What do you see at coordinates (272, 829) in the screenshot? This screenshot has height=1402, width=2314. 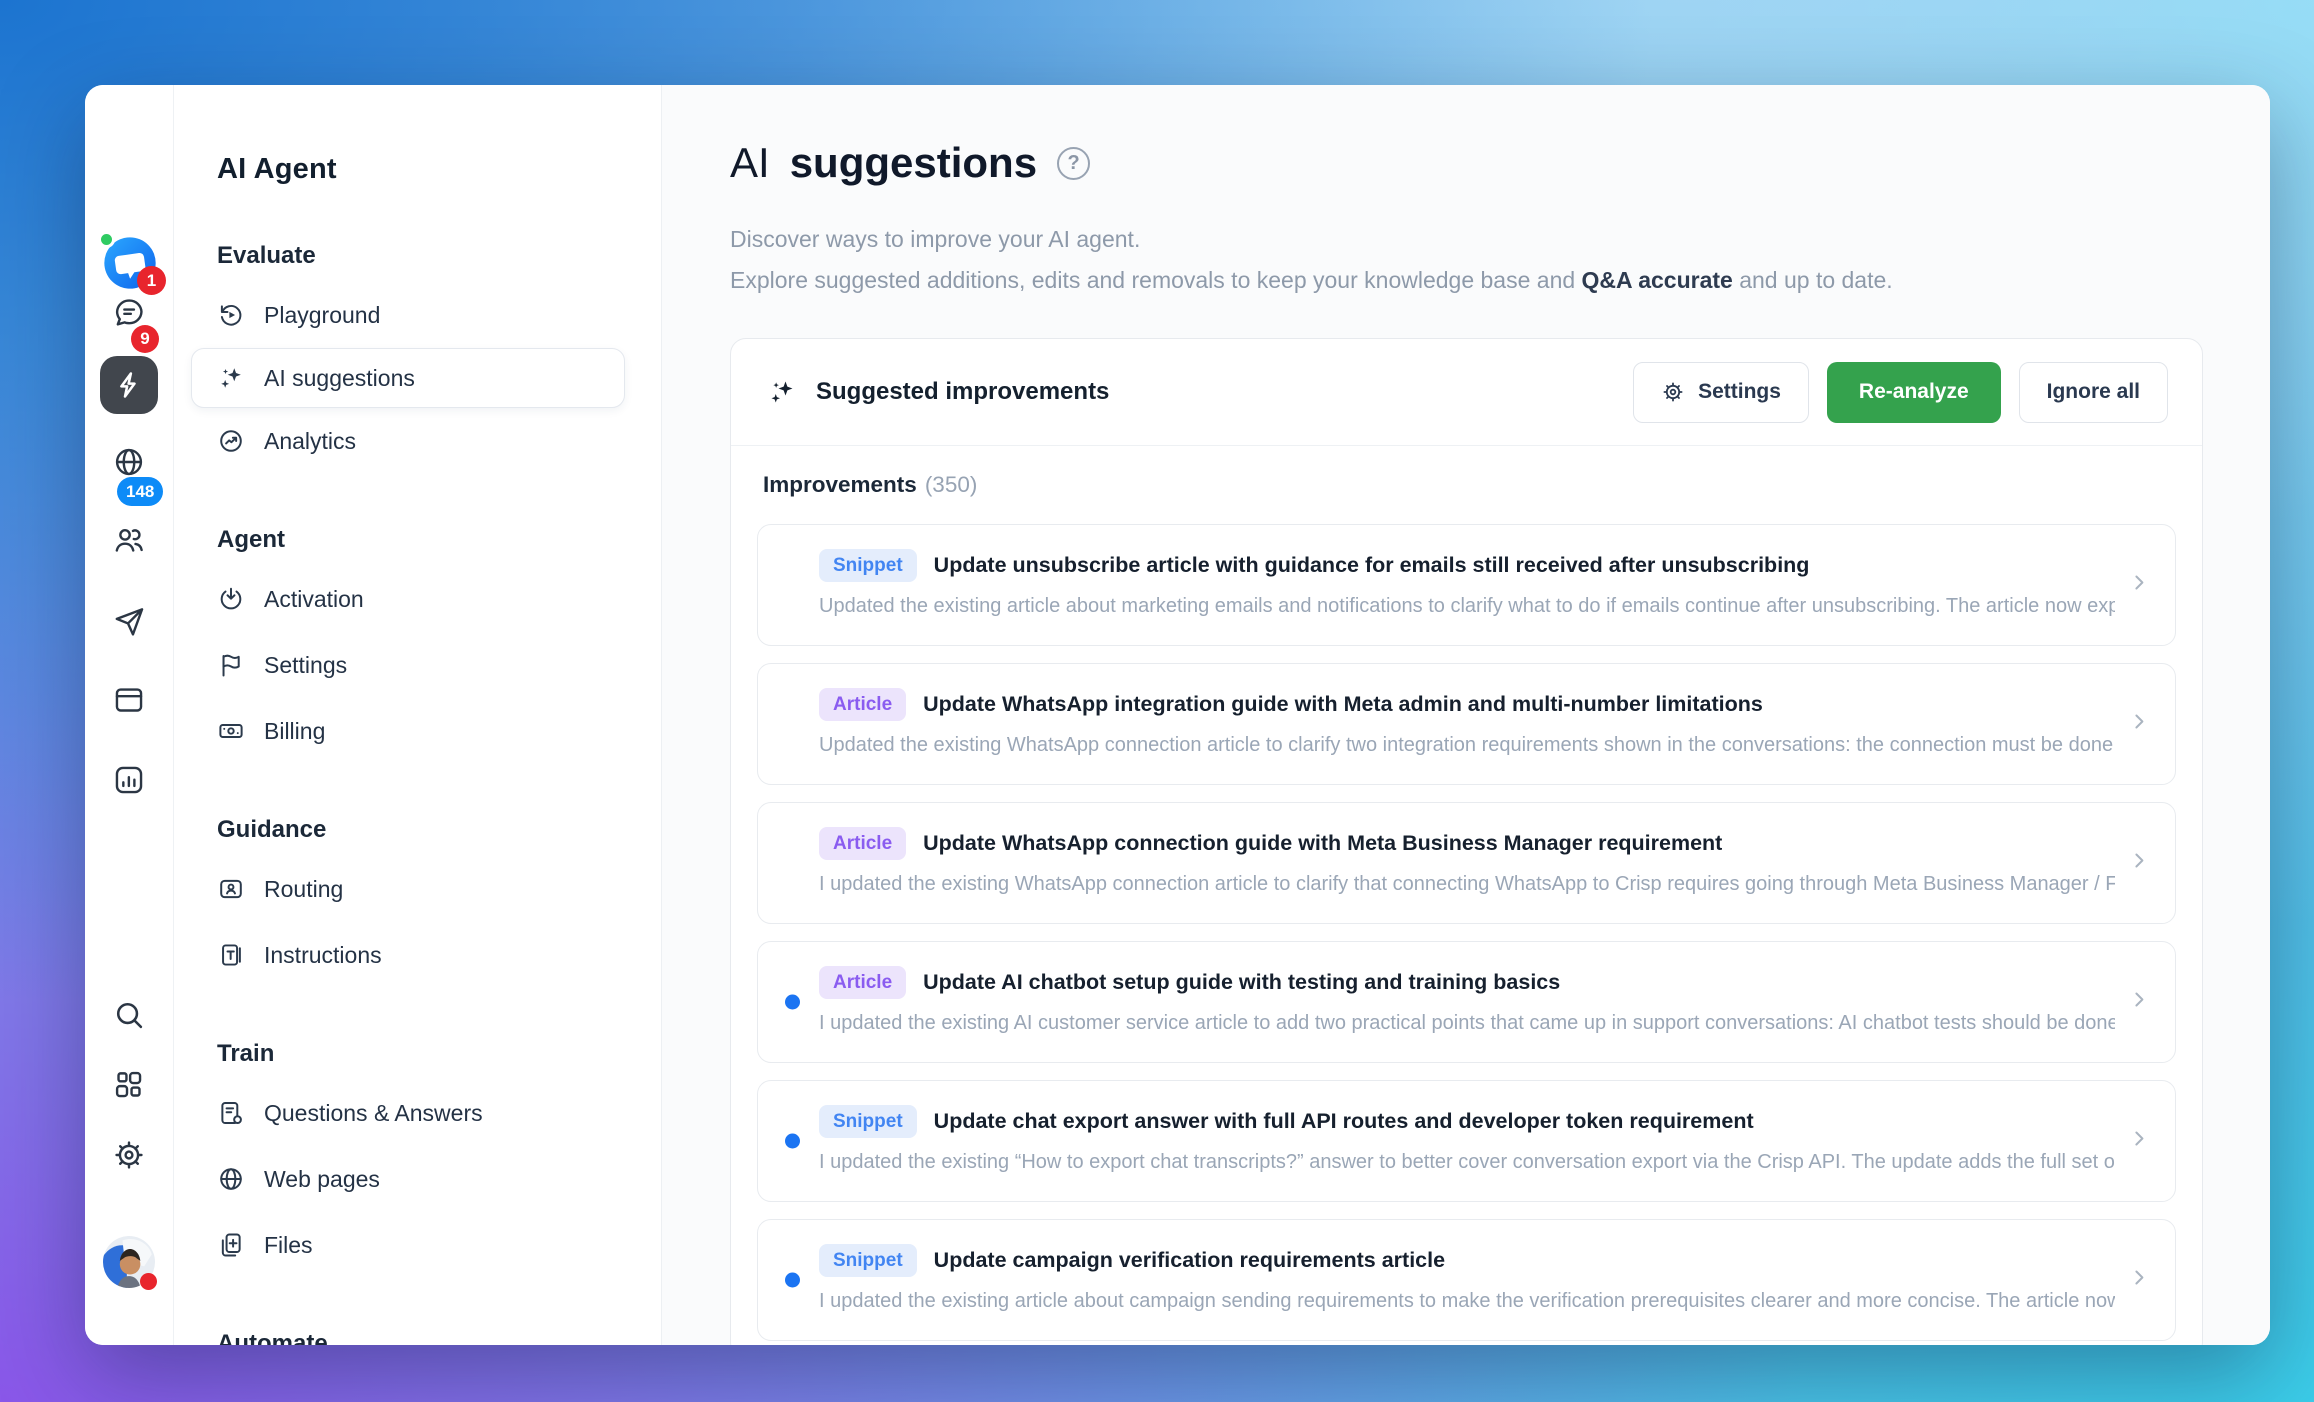 I see `section-guidance: Guidance` at bounding box center [272, 829].